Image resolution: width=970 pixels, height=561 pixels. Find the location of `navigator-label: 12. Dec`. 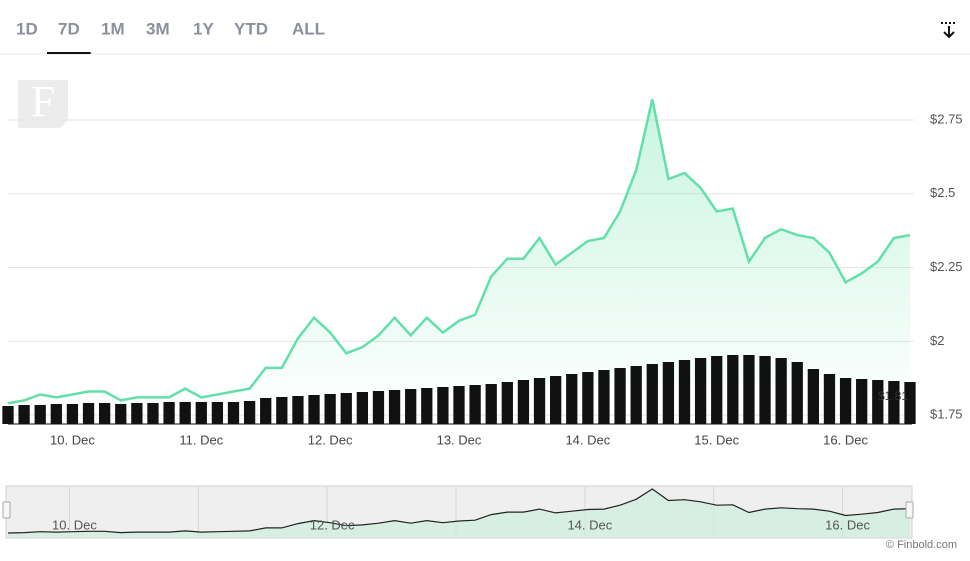

navigator-label: 12. Dec is located at coordinates (332, 524).